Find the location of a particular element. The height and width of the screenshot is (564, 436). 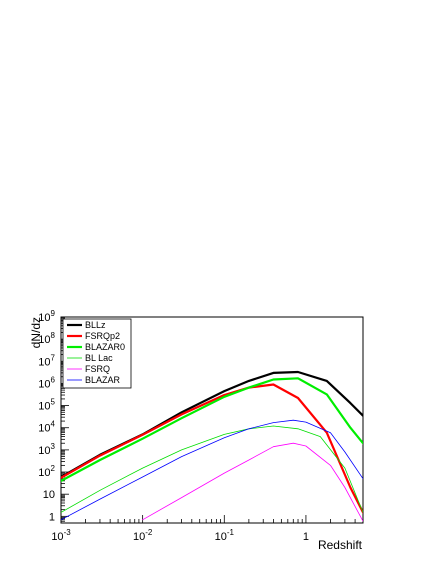

x-tick-label: 1 is located at coordinates (306, 537).